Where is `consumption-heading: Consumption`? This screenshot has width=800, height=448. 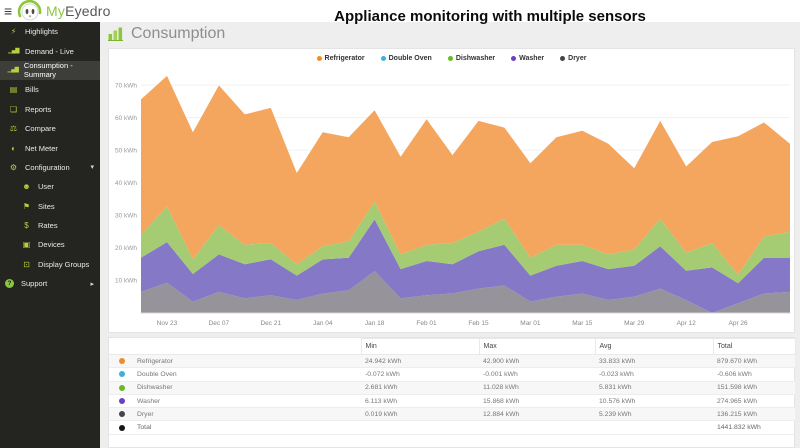
consumption-heading: Consumption is located at coordinates (166, 34).